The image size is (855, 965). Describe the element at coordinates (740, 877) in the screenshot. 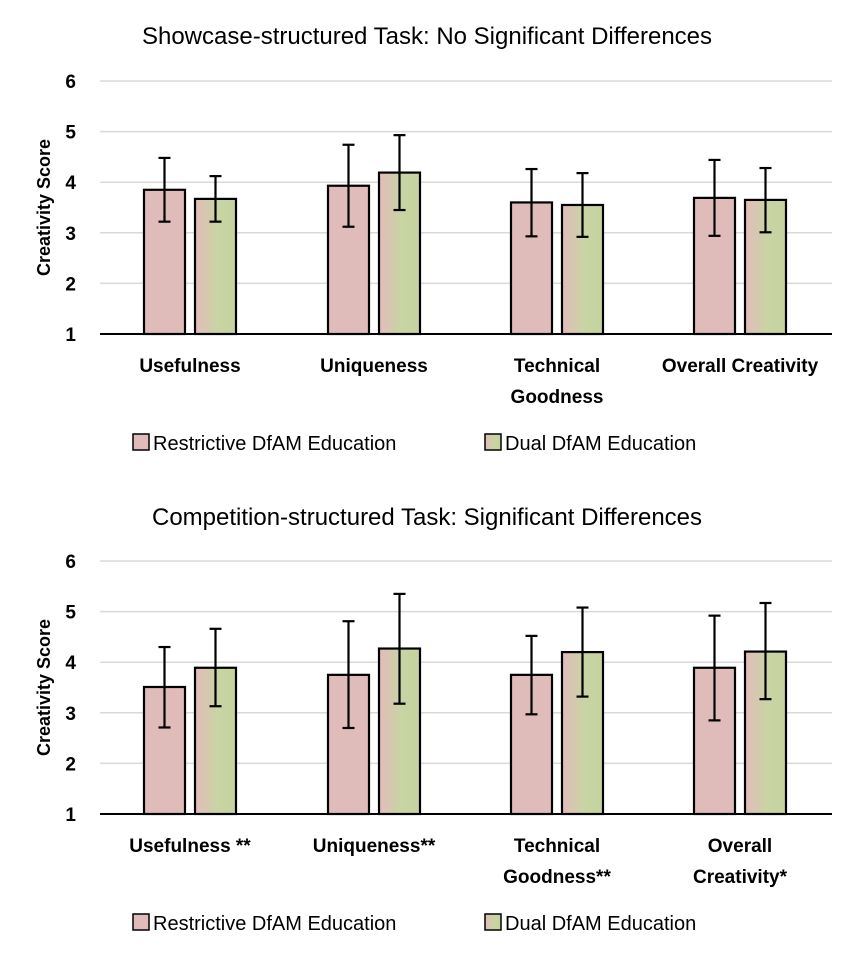

I see `x-category-label: Creativity*` at that location.